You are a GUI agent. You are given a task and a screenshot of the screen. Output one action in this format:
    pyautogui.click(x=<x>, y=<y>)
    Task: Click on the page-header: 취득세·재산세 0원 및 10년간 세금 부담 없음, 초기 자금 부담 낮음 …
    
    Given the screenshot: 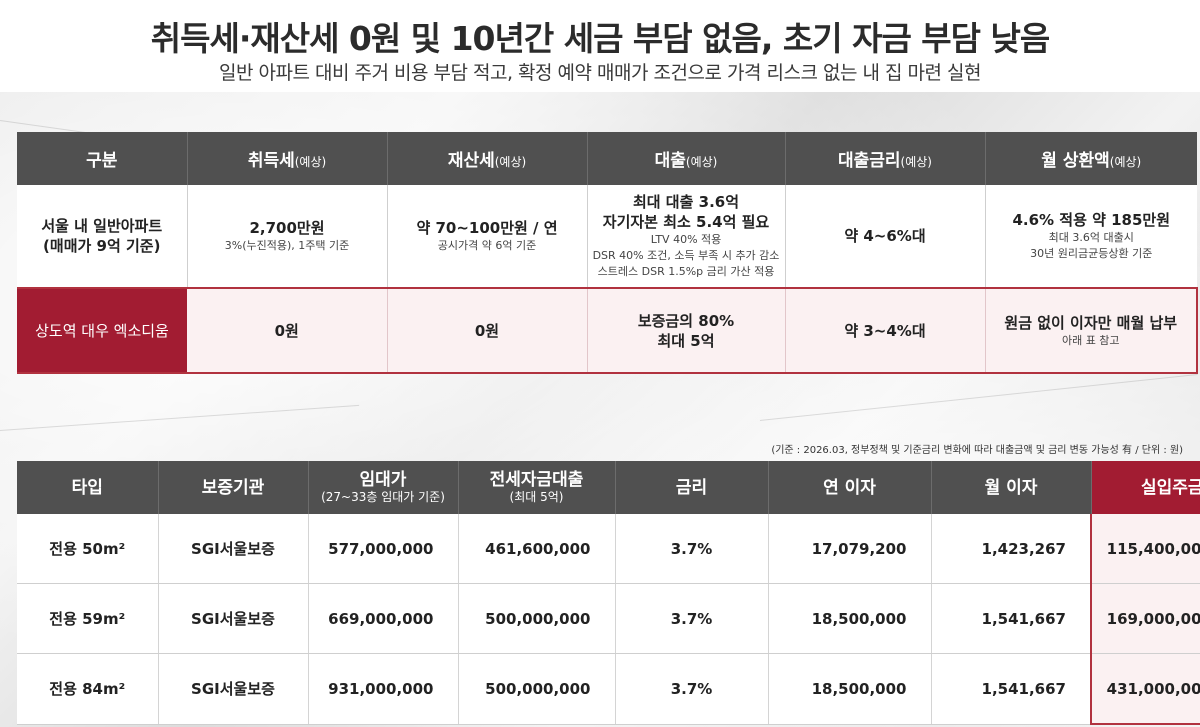 What is the action you would take?
    pyautogui.click(x=600, y=46)
    